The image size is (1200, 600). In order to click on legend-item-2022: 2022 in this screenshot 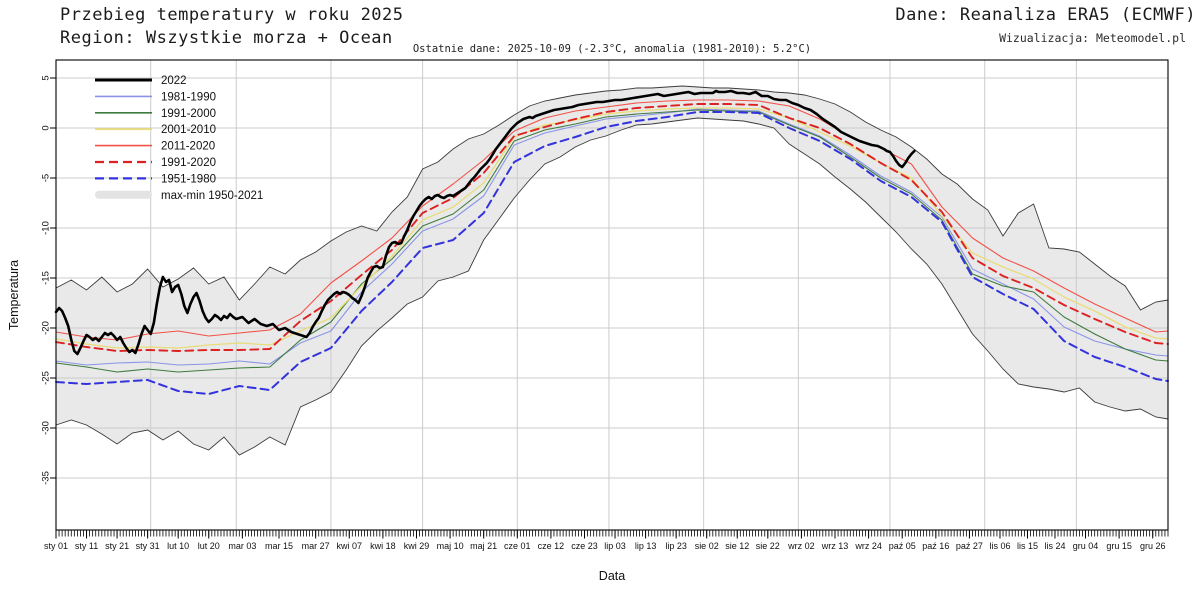, I will do `click(141, 81)`.